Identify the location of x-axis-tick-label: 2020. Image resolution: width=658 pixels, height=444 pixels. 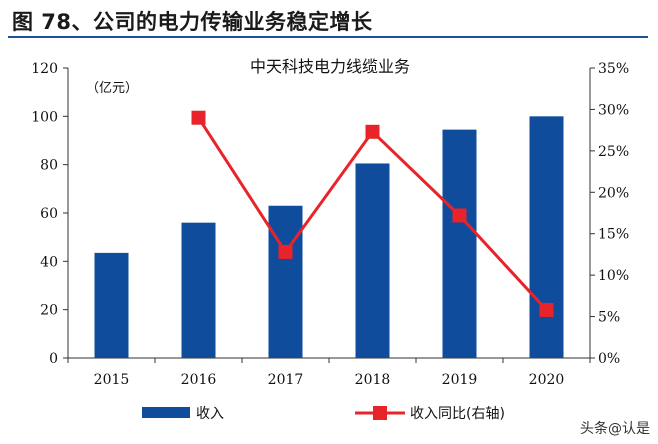
(547, 380).